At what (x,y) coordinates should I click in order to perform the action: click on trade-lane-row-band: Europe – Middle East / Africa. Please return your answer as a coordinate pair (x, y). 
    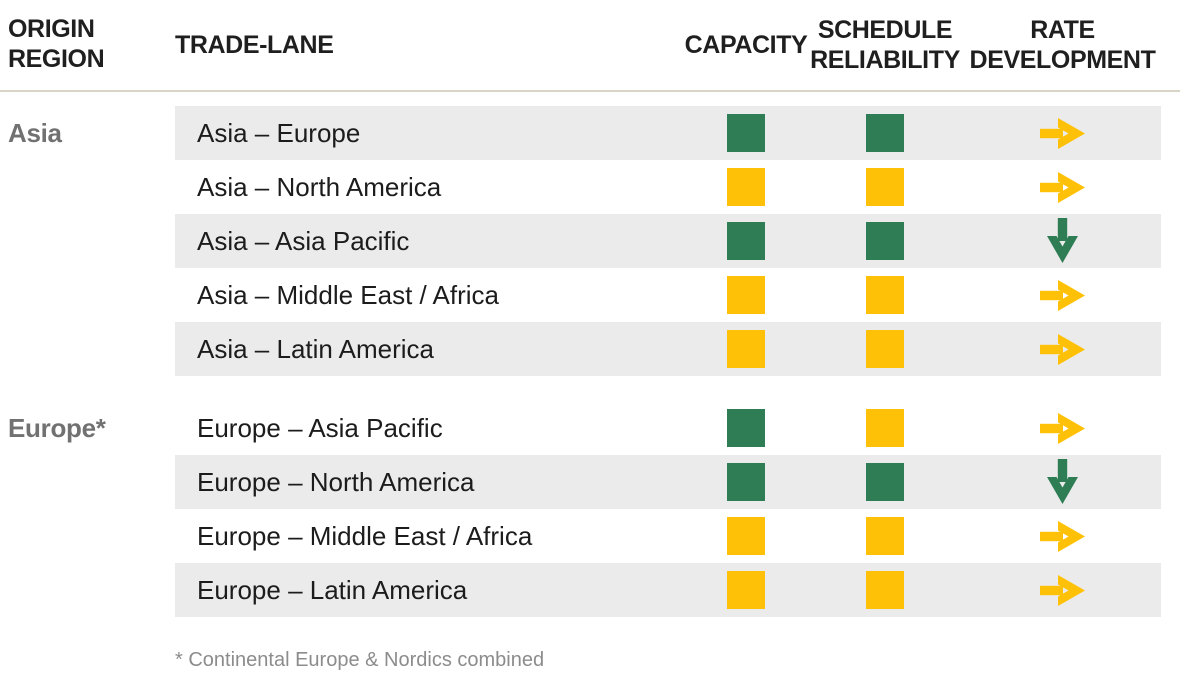
    Looking at the image, I should click on (668, 536).